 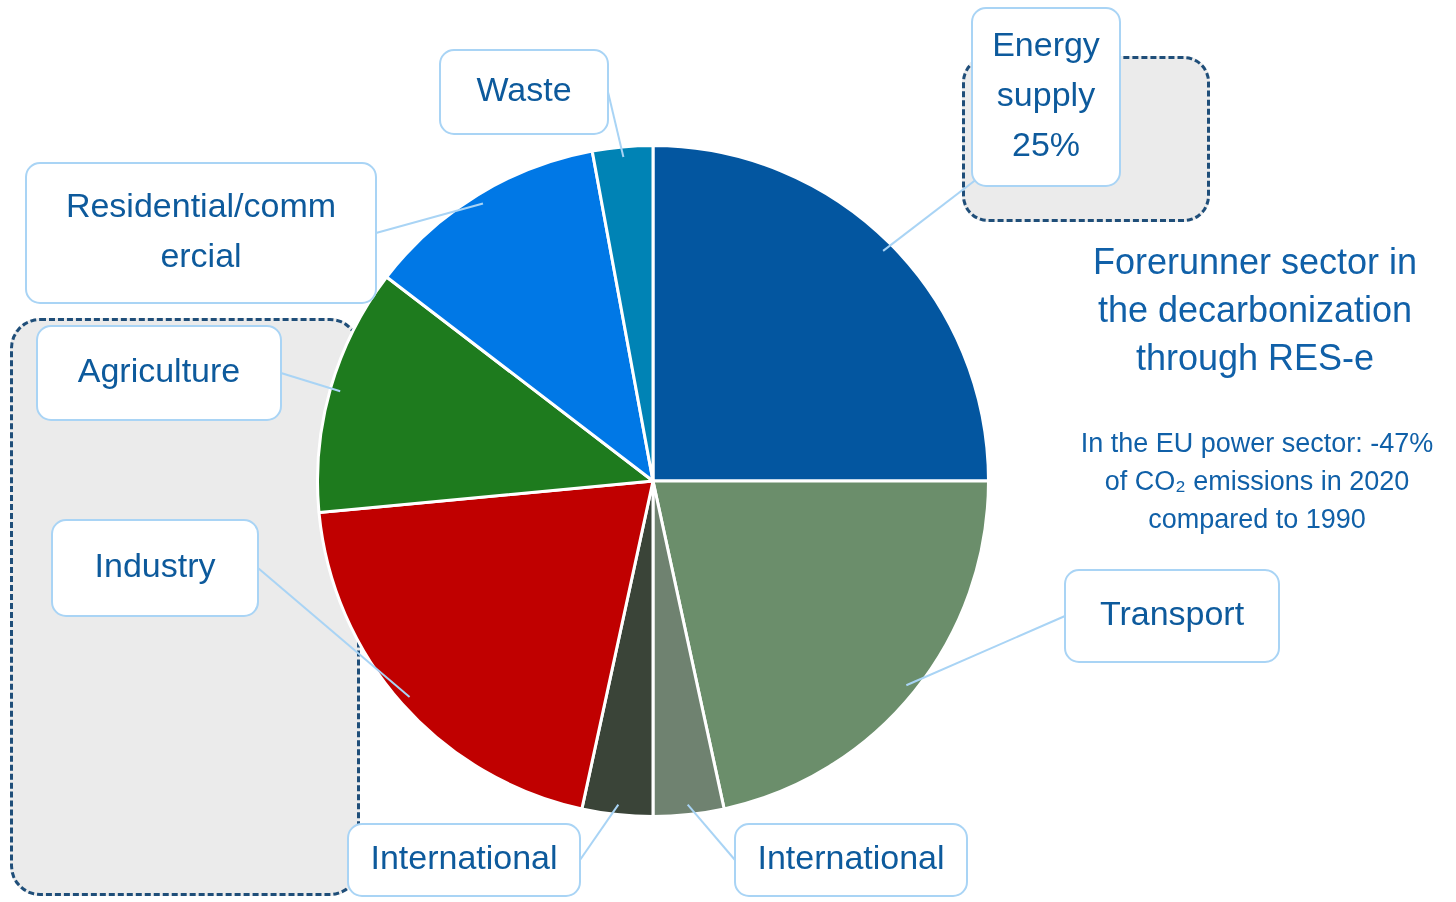 What do you see at coordinates (1046, 144) in the screenshot?
I see `data-label: 25%` at bounding box center [1046, 144].